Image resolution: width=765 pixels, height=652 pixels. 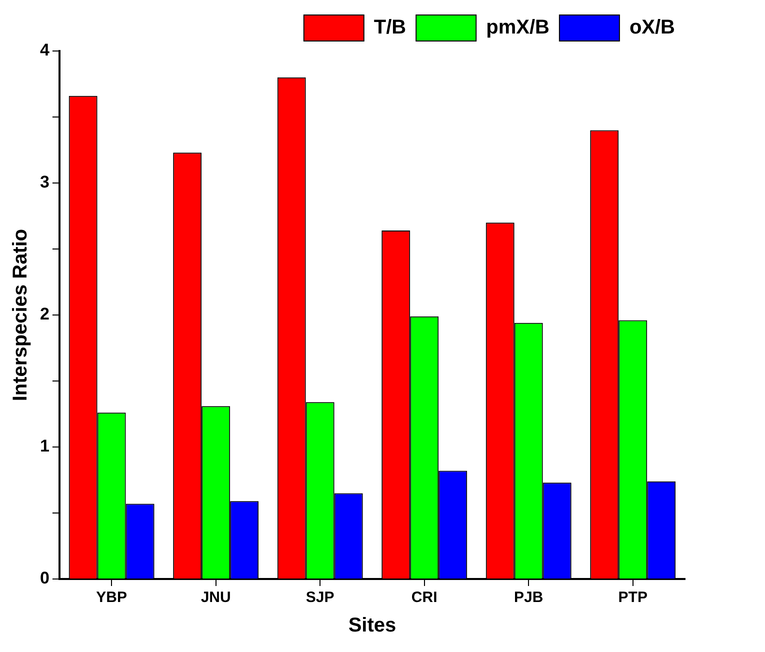 I want to click on legend-label: pmX/B, so click(x=518, y=27).